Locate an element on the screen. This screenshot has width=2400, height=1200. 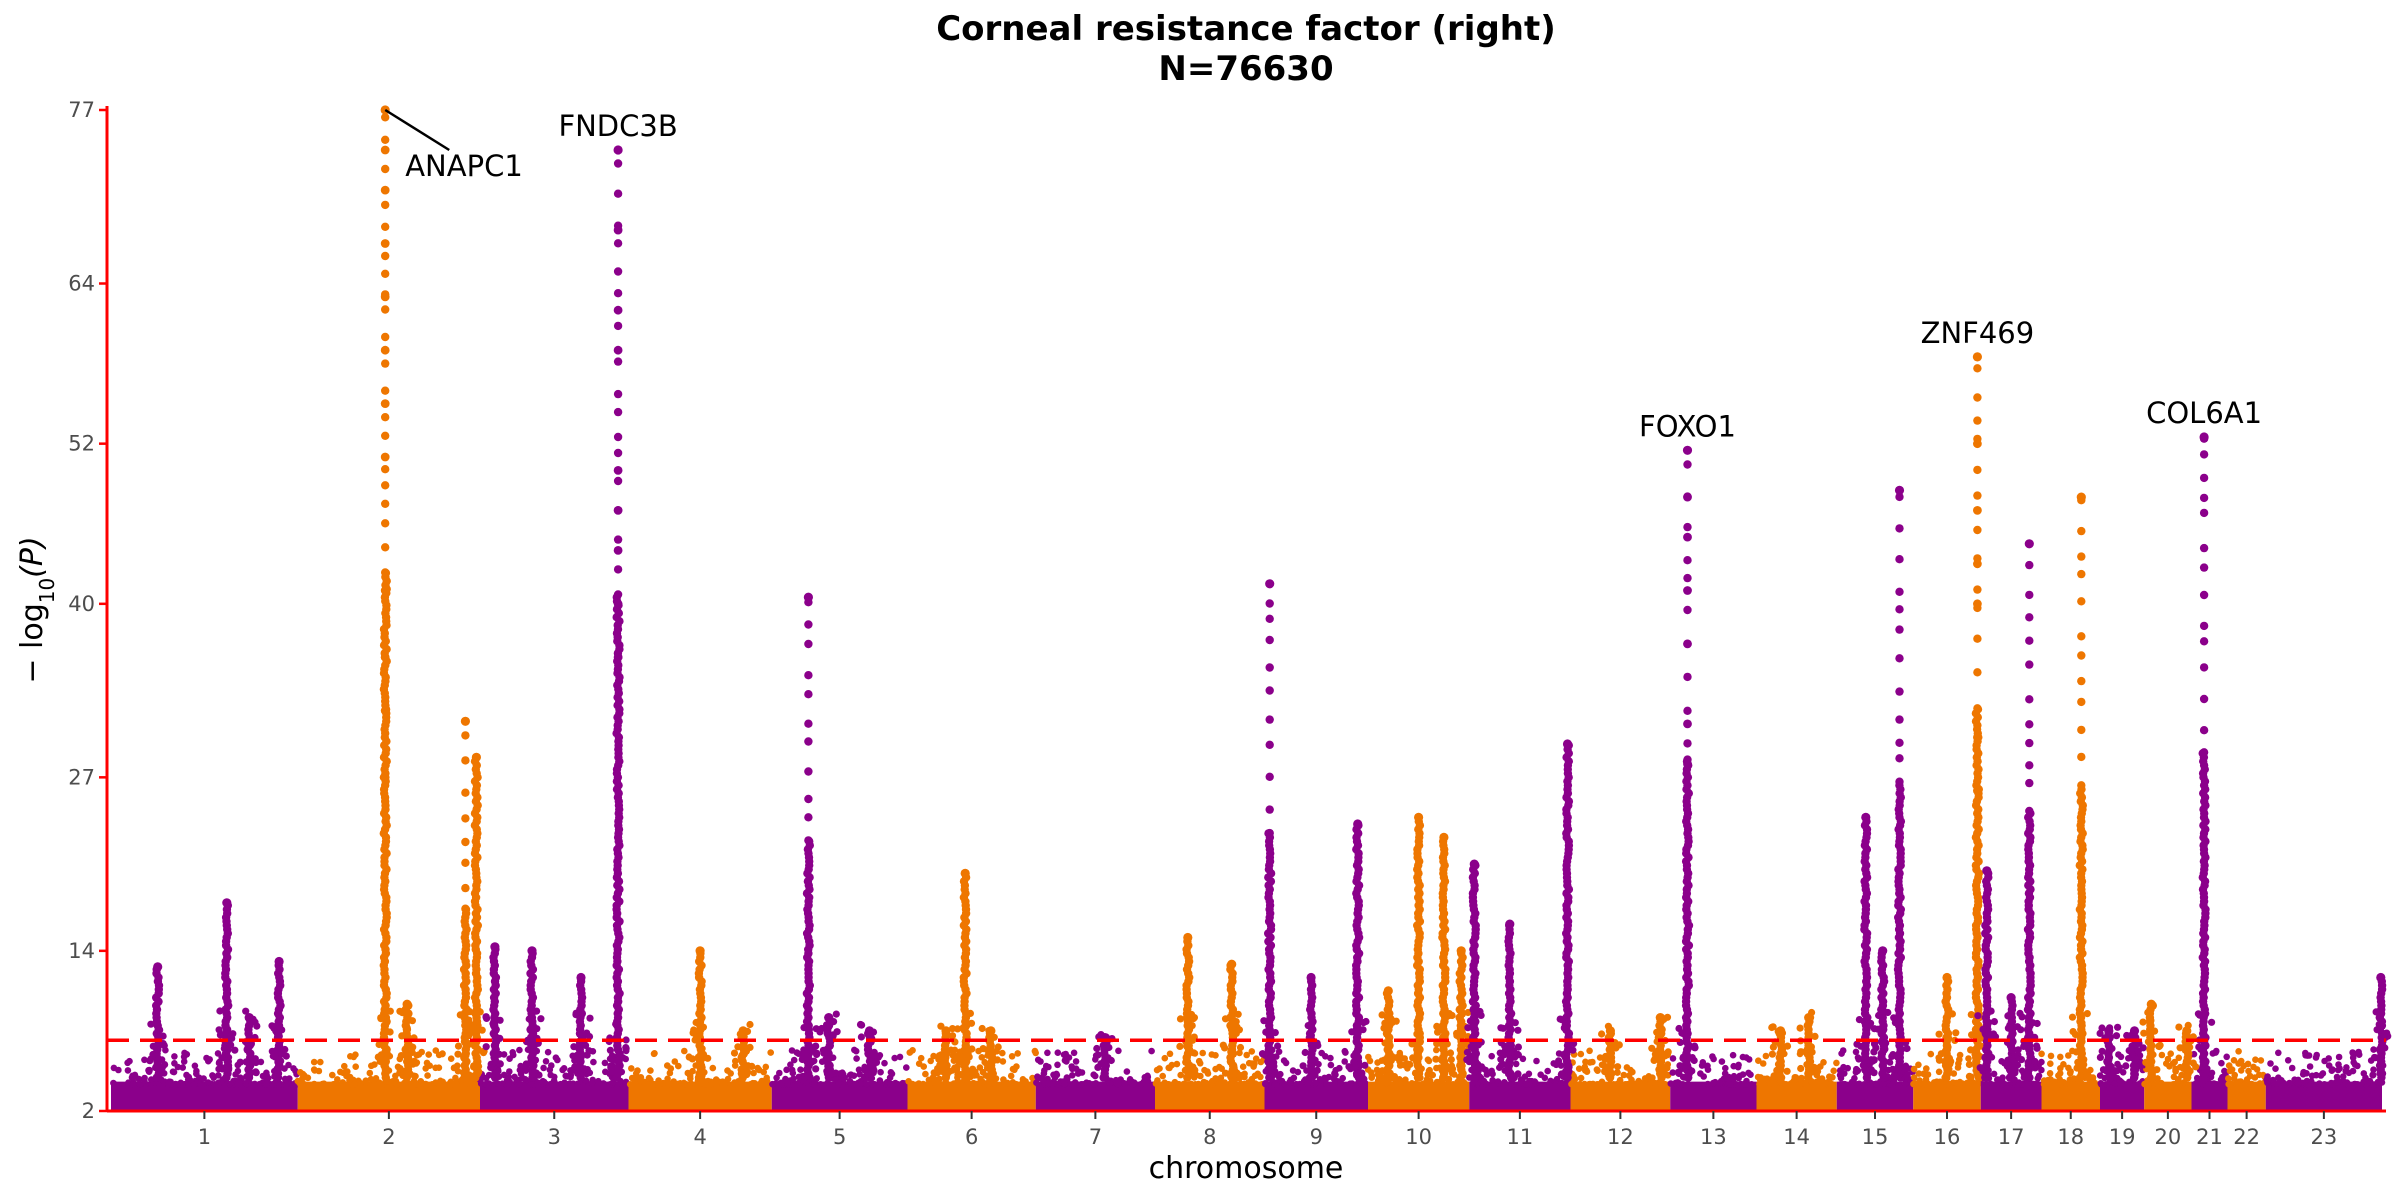
peak-chr4 is located at coordinates (700, 1014).